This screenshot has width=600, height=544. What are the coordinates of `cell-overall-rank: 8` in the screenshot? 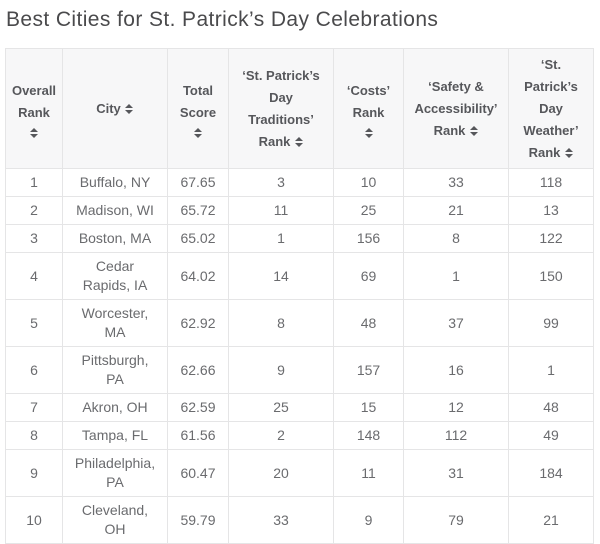 It's located at (34, 435).